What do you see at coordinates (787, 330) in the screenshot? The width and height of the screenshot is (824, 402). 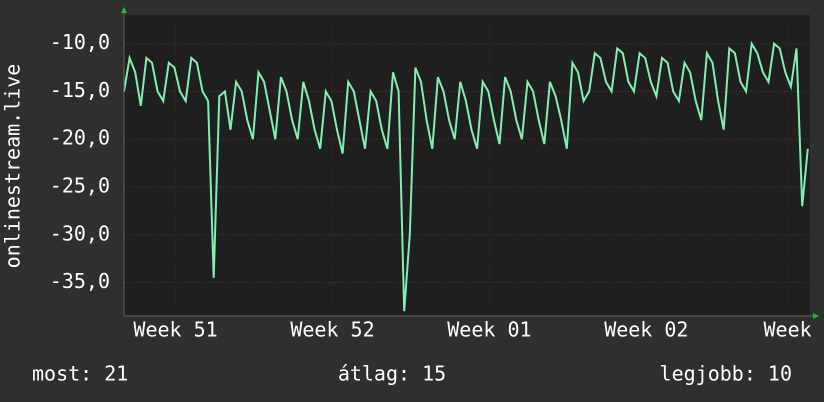 I see `x-tick-label: Week` at bounding box center [787, 330].